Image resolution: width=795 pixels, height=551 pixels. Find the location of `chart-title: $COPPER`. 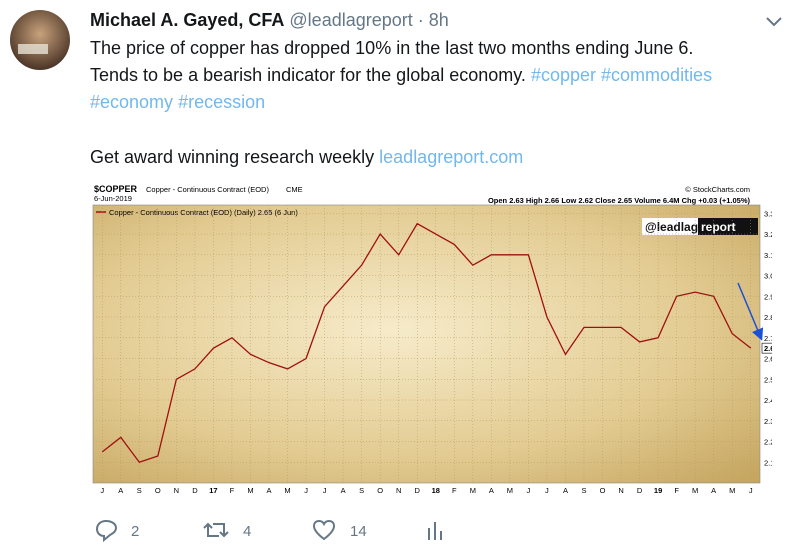

chart-title: $COPPER is located at coordinates (116, 189).